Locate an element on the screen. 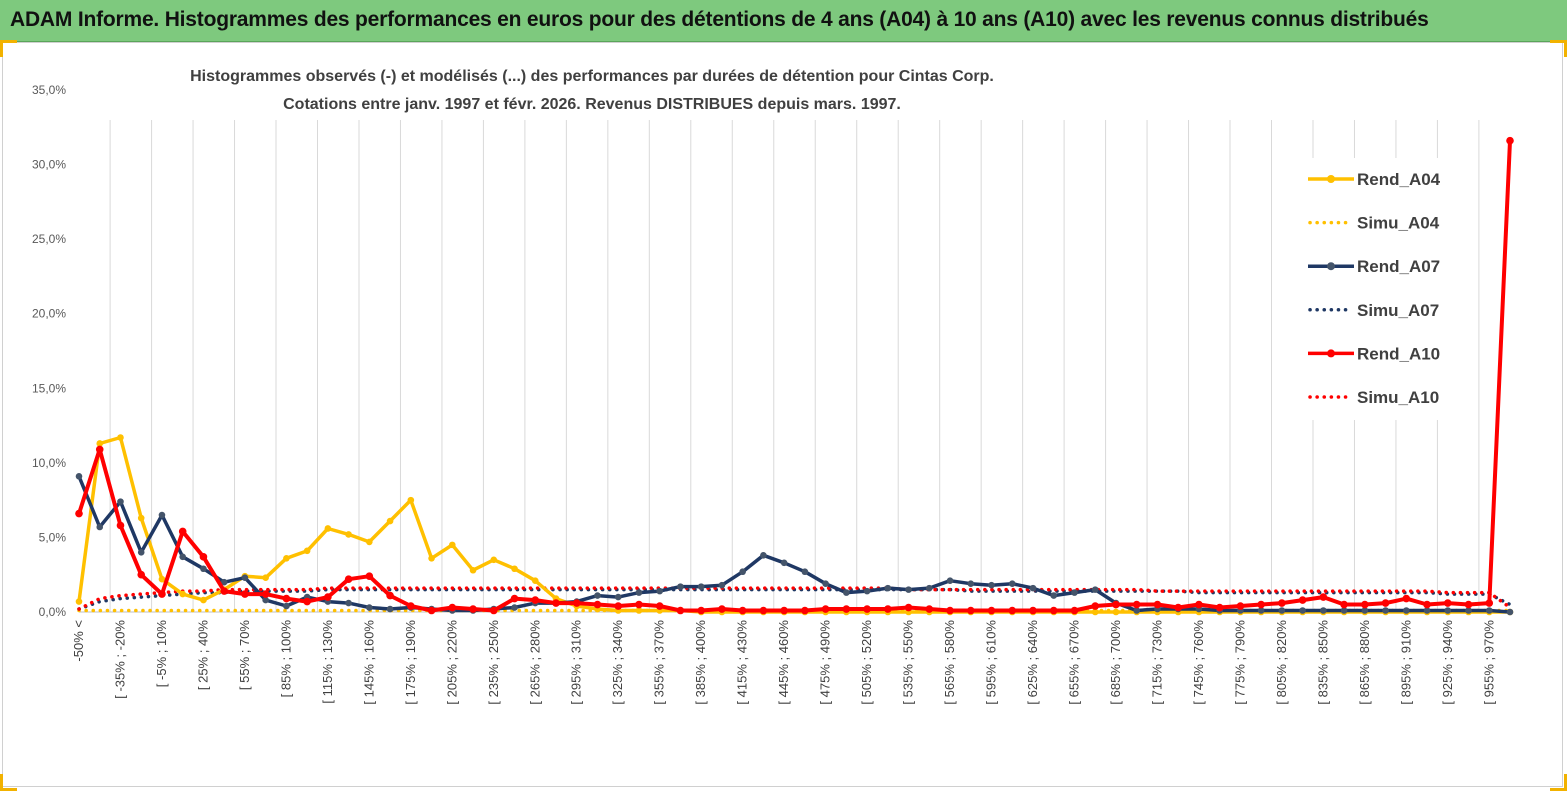  x-tick-label: [ 925% ; 940% is located at coordinates (1447, 662).